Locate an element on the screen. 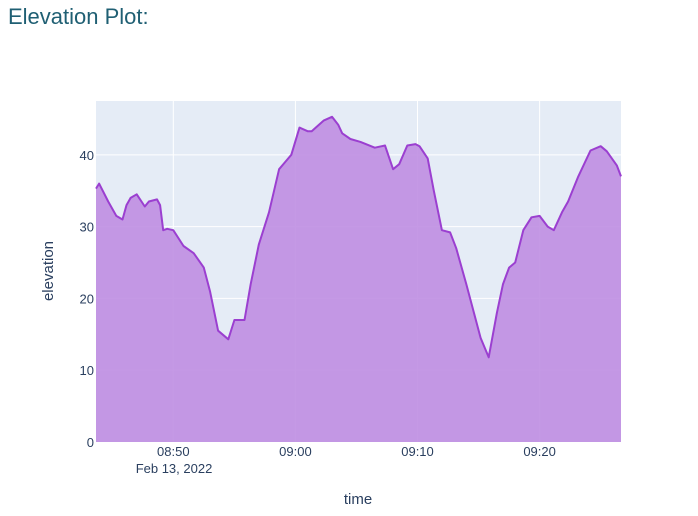 This screenshot has height=516, width=698. x-axis-title: time is located at coordinates (358, 499).